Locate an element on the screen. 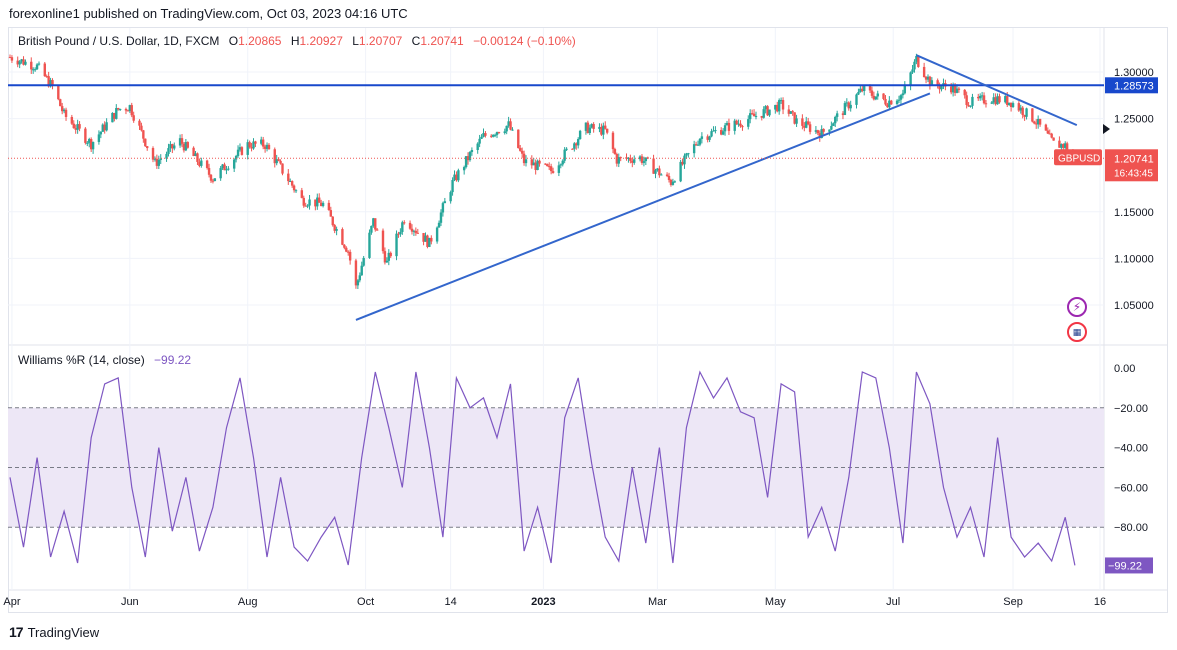 Image resolution: width=1177 pixels, height=650 pixels. brand-name: TradingView is located at coordinates (63, 632).